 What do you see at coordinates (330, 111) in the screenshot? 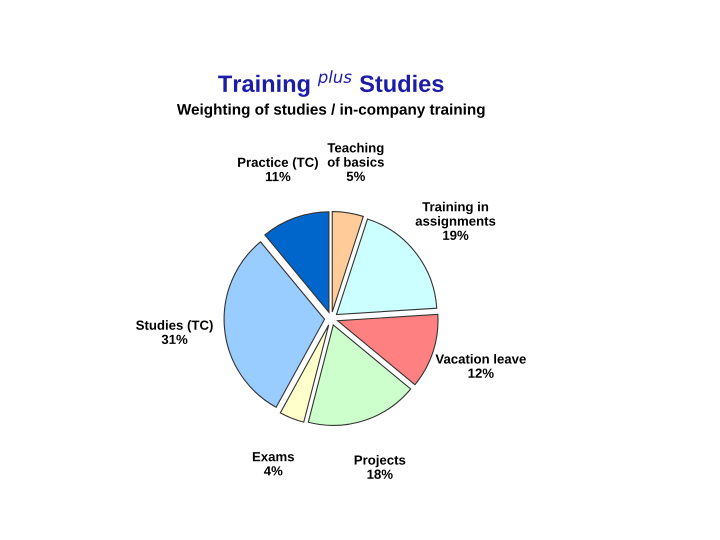
I see `chart-subtitle: Weighting of studies / in-company training` at bounding box center [330, 111].